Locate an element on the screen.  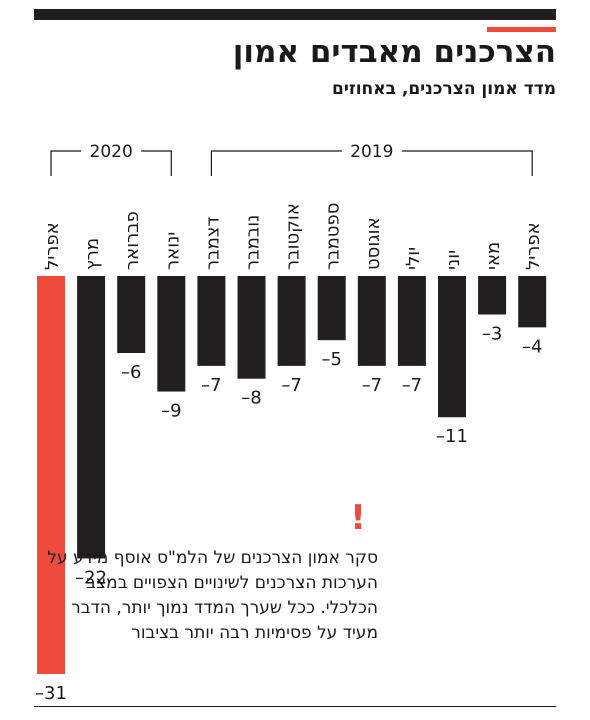
bar-value-label: –9 is located at coordinates (171, 411).